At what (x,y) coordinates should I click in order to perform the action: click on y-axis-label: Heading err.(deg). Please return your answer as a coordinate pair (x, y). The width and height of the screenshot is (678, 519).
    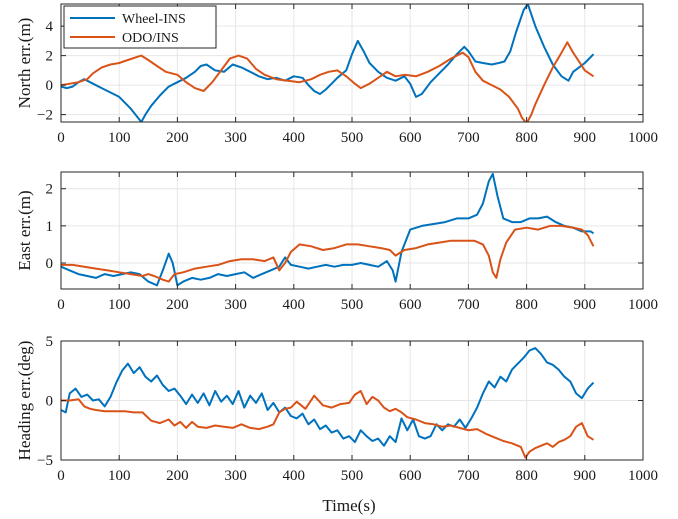
    Looking at the image, I should click on (24, 401).